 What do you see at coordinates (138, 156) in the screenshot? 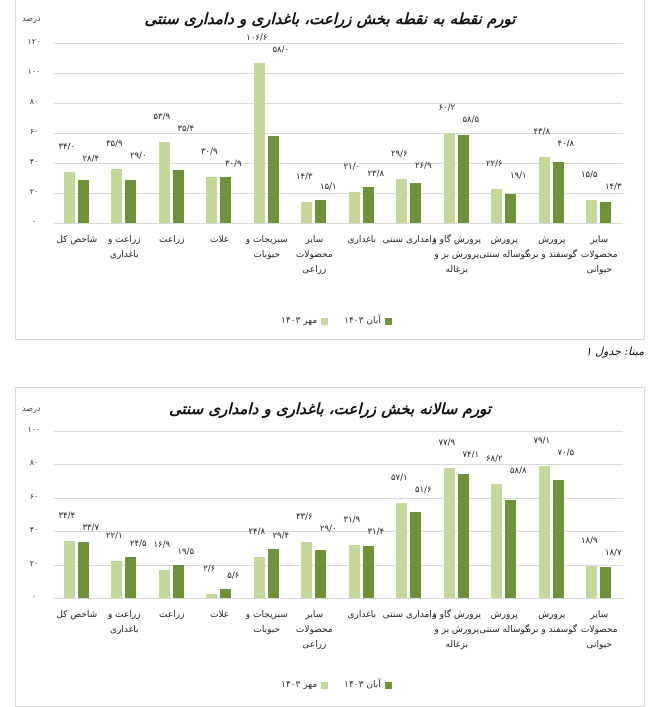
I see `value-label-aban: ۲۹/۰` at bounding box center [138, 156].